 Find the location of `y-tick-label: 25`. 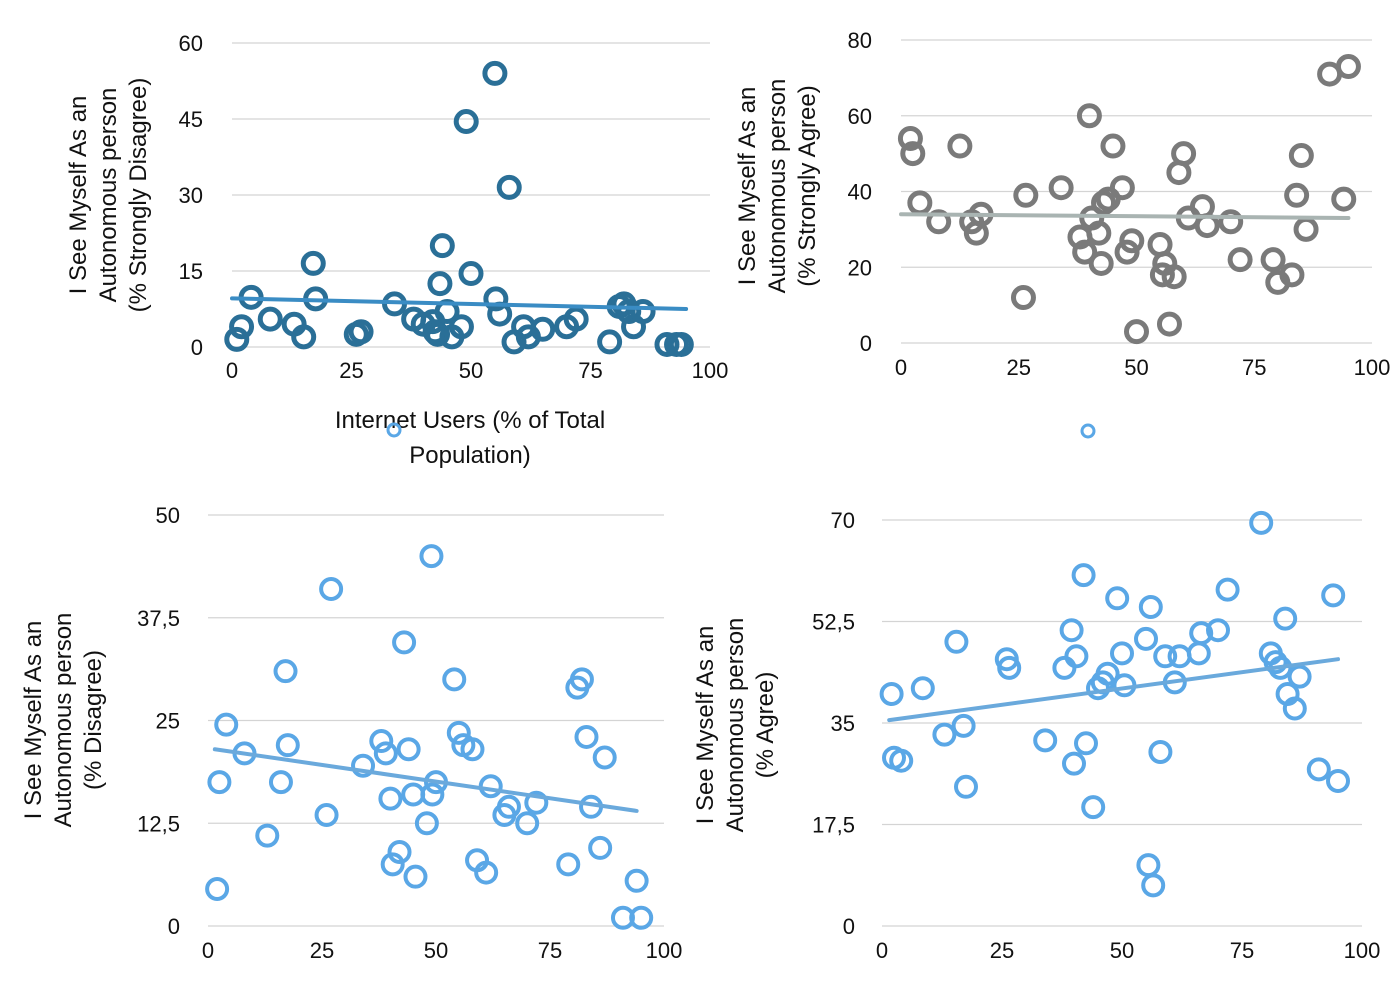

y-tick-label: 25 is located at coordinates (168, 721).